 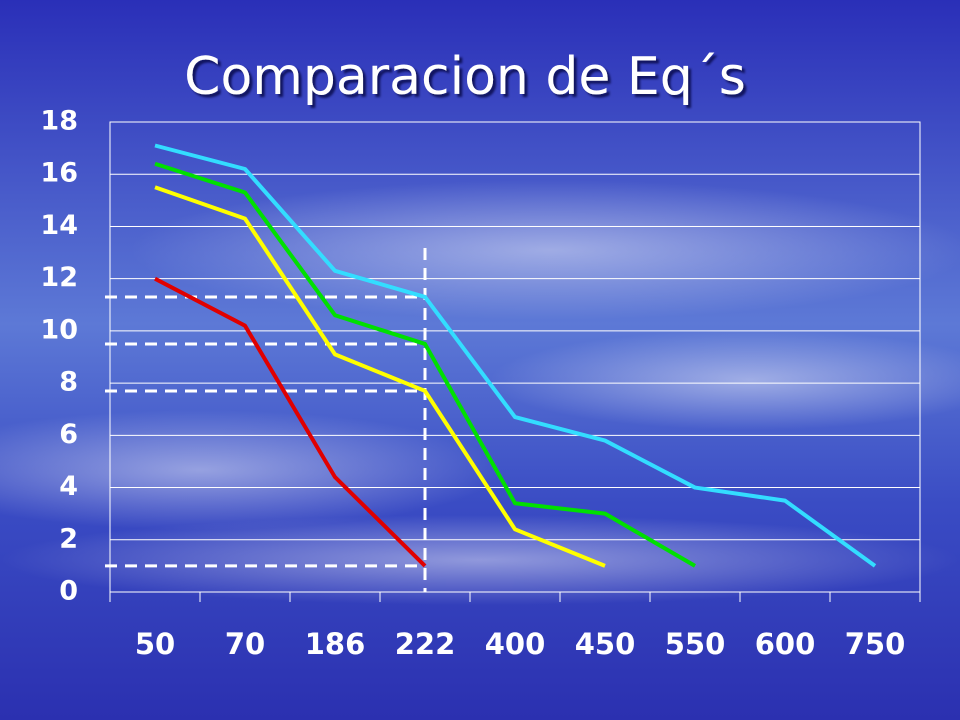 I want to click on chart-title: Comparacion de Eq´s, so click(x=465, y=77).